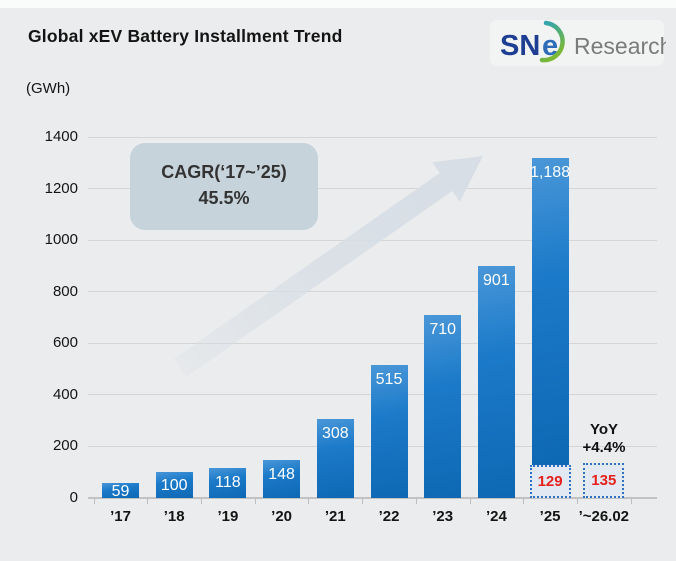  Describe the element at coordinates (604, 447) in the screenshot. I see `yoy-line2: +4.4%` at that location.